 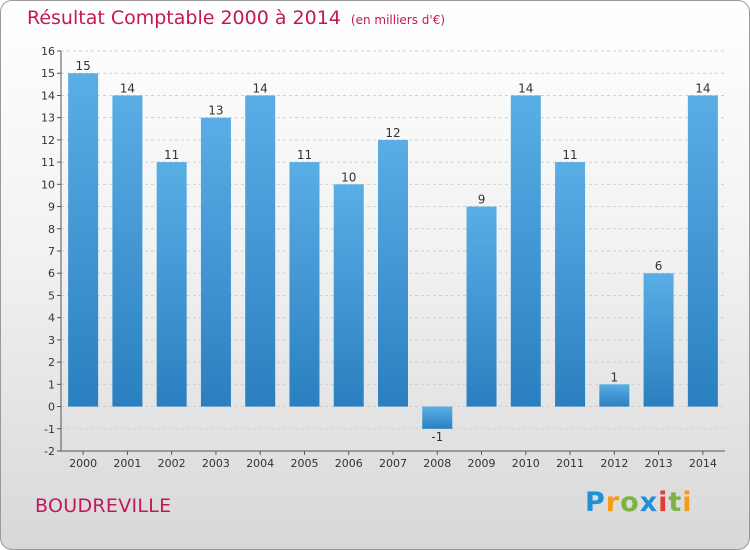 What do you see at coordinates (348, 177) in the screenshot?
I see `data-label: 10` at bounding box center [348, 177].